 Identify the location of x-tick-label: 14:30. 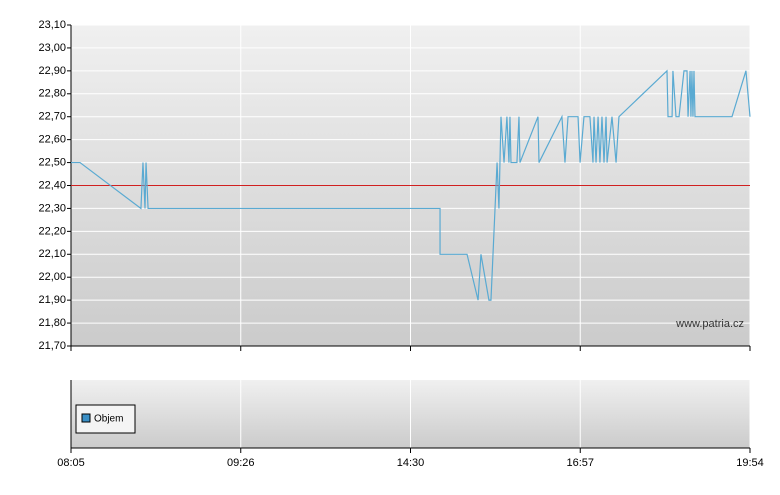
(411, 463).